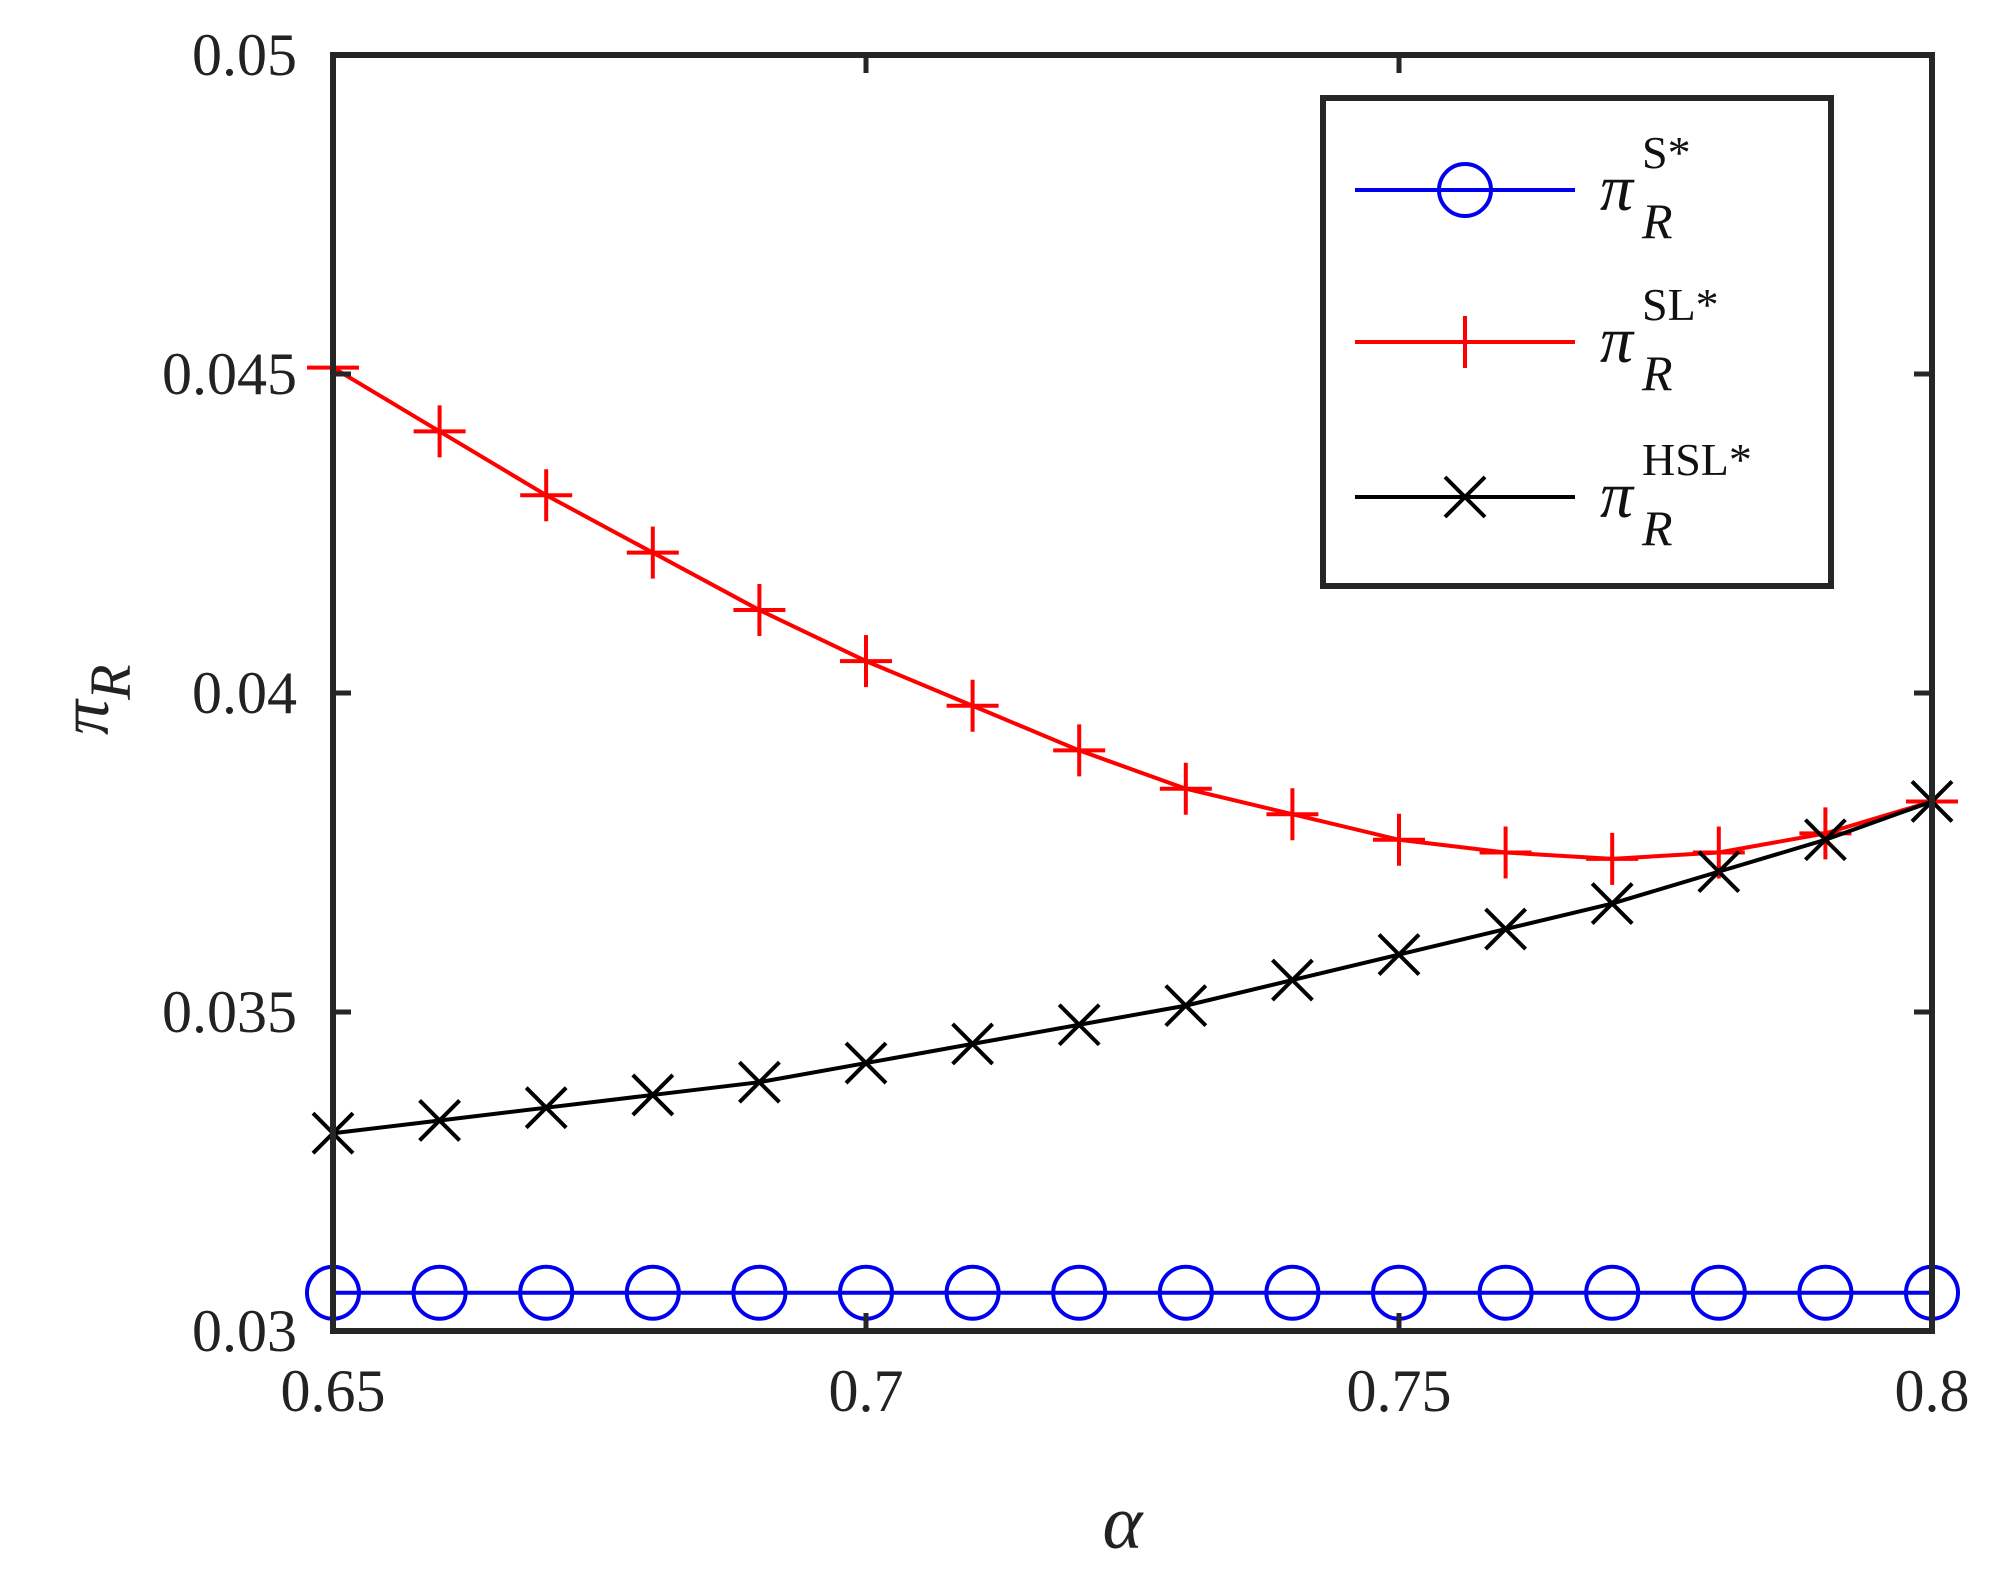 The image size is (2008, 1577). I want to click on legend-entry-0: π S* R, so click(1523, 188).